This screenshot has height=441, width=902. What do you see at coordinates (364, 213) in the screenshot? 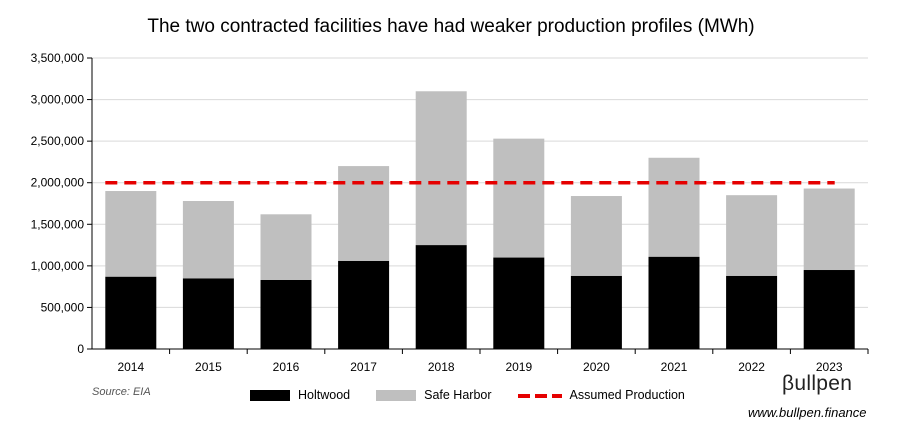
I see `bar-safe-harbor-2017` at bounding box center [364, 213].